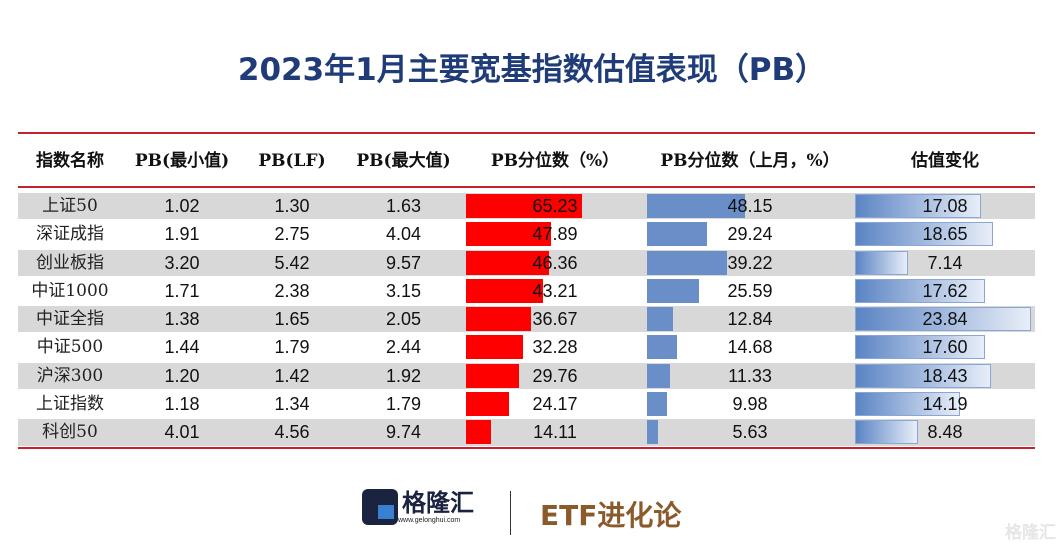 The image size is (1064, 551). Describe the element at coordinates (182, 290) in the screenshot. I see `cell-min: 1.71` at that location.